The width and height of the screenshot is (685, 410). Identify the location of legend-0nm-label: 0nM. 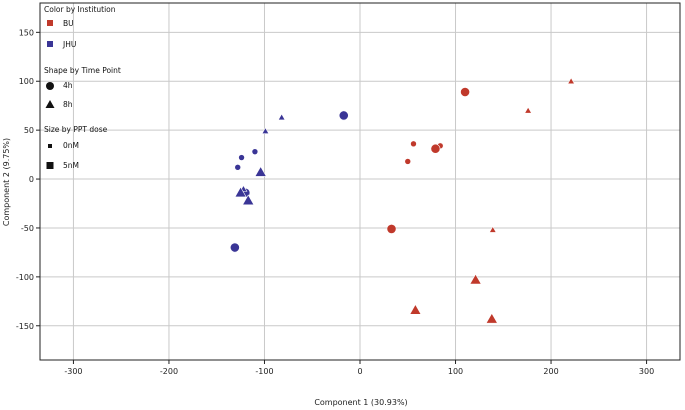
(71, 145).